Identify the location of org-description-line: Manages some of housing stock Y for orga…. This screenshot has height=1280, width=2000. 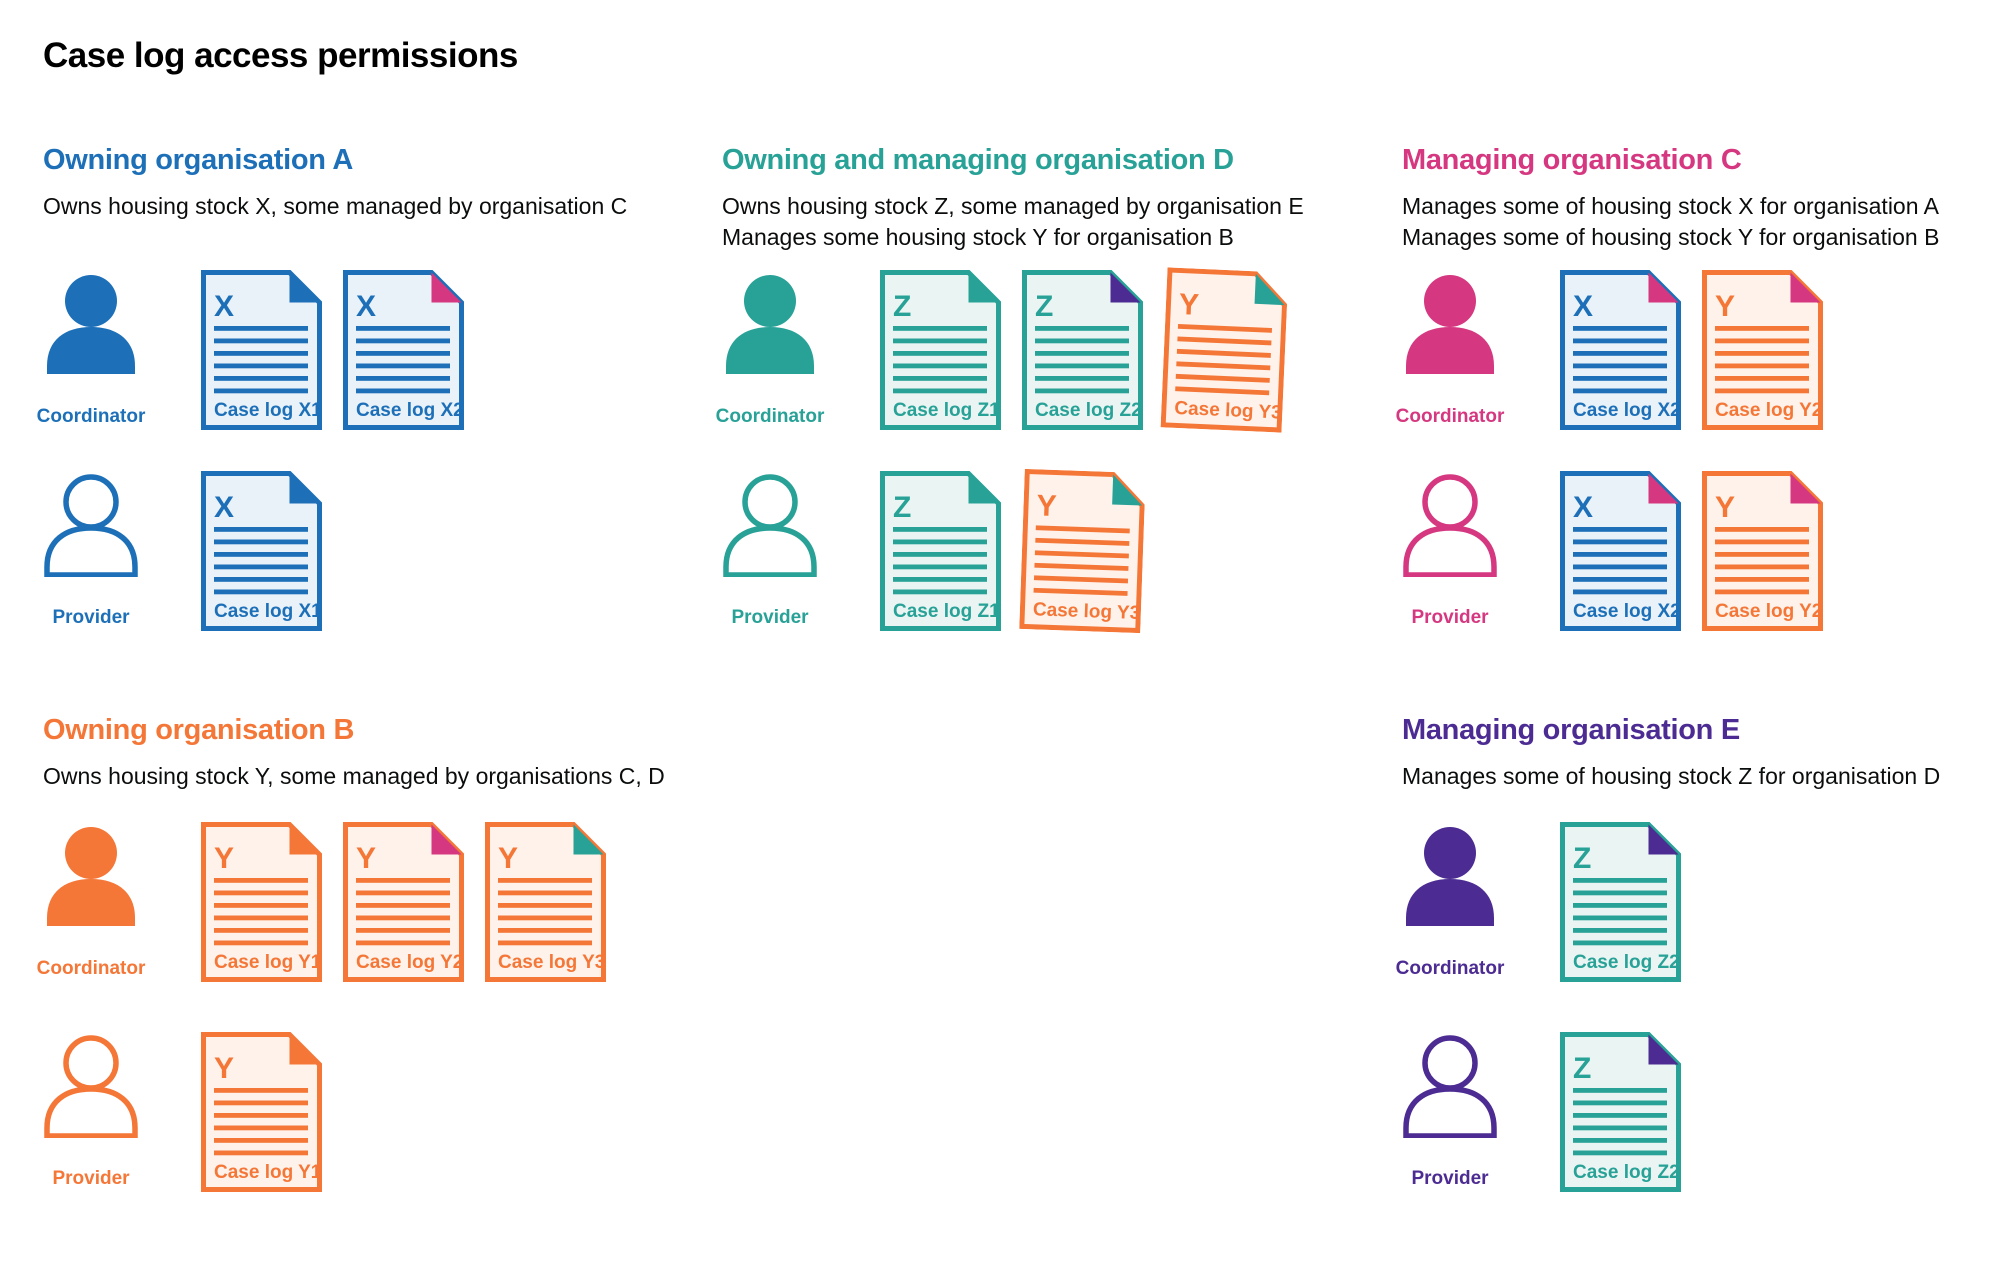
(1671, 237).